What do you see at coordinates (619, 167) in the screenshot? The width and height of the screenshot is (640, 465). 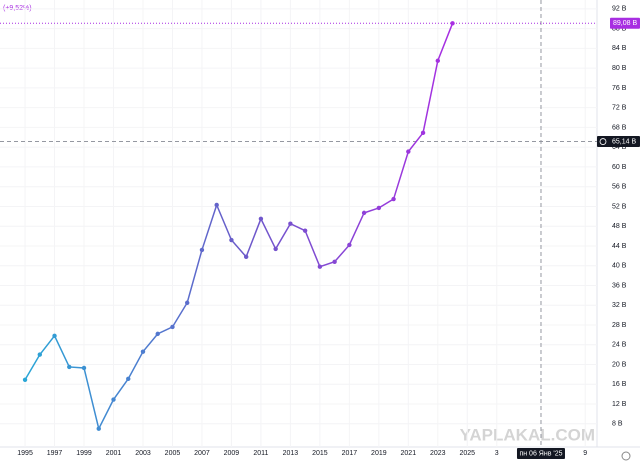 I see `y-tick-label: 60 B` at bounding box center [619, 167].